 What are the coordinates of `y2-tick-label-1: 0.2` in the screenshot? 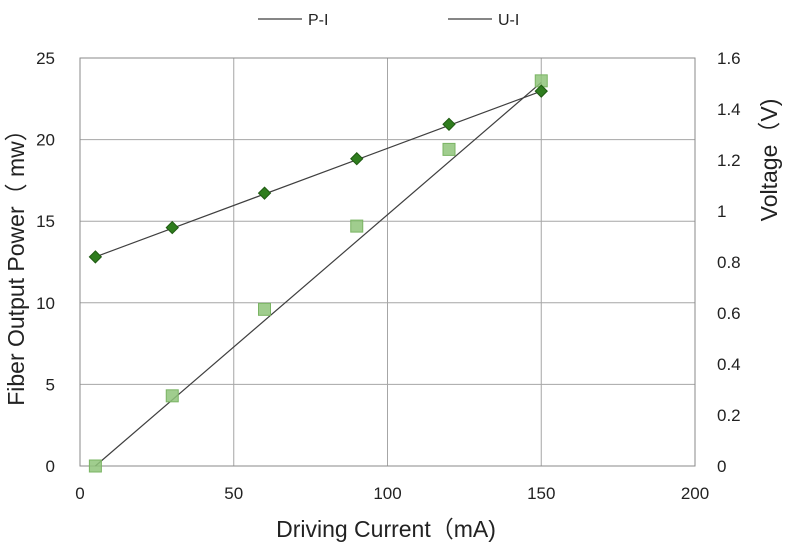 It's located at (729, 415).